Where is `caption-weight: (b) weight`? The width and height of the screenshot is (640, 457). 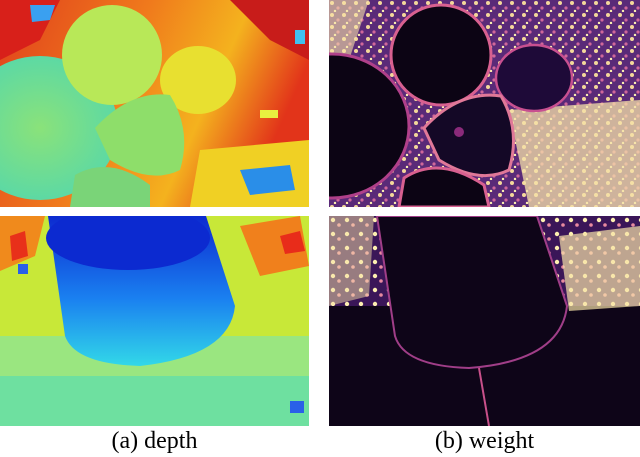
caption-weight: (b) weight is located at coordinates (484, 441).